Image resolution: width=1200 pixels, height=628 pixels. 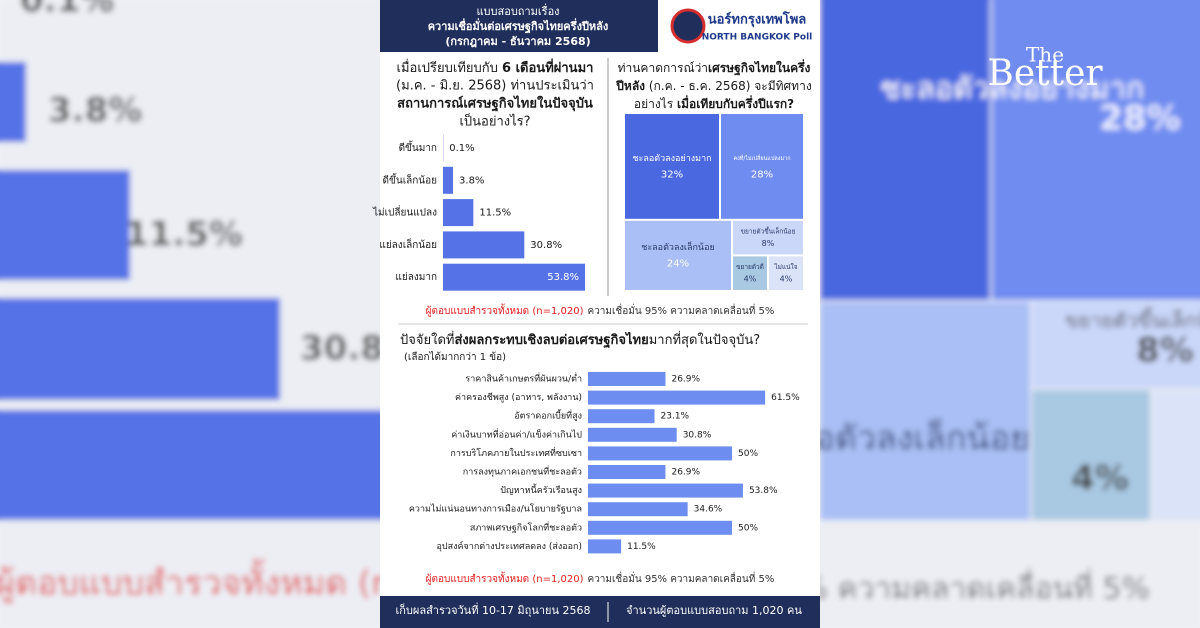 I want to click on bg-text: 4%, so click(x=1100, y=479).